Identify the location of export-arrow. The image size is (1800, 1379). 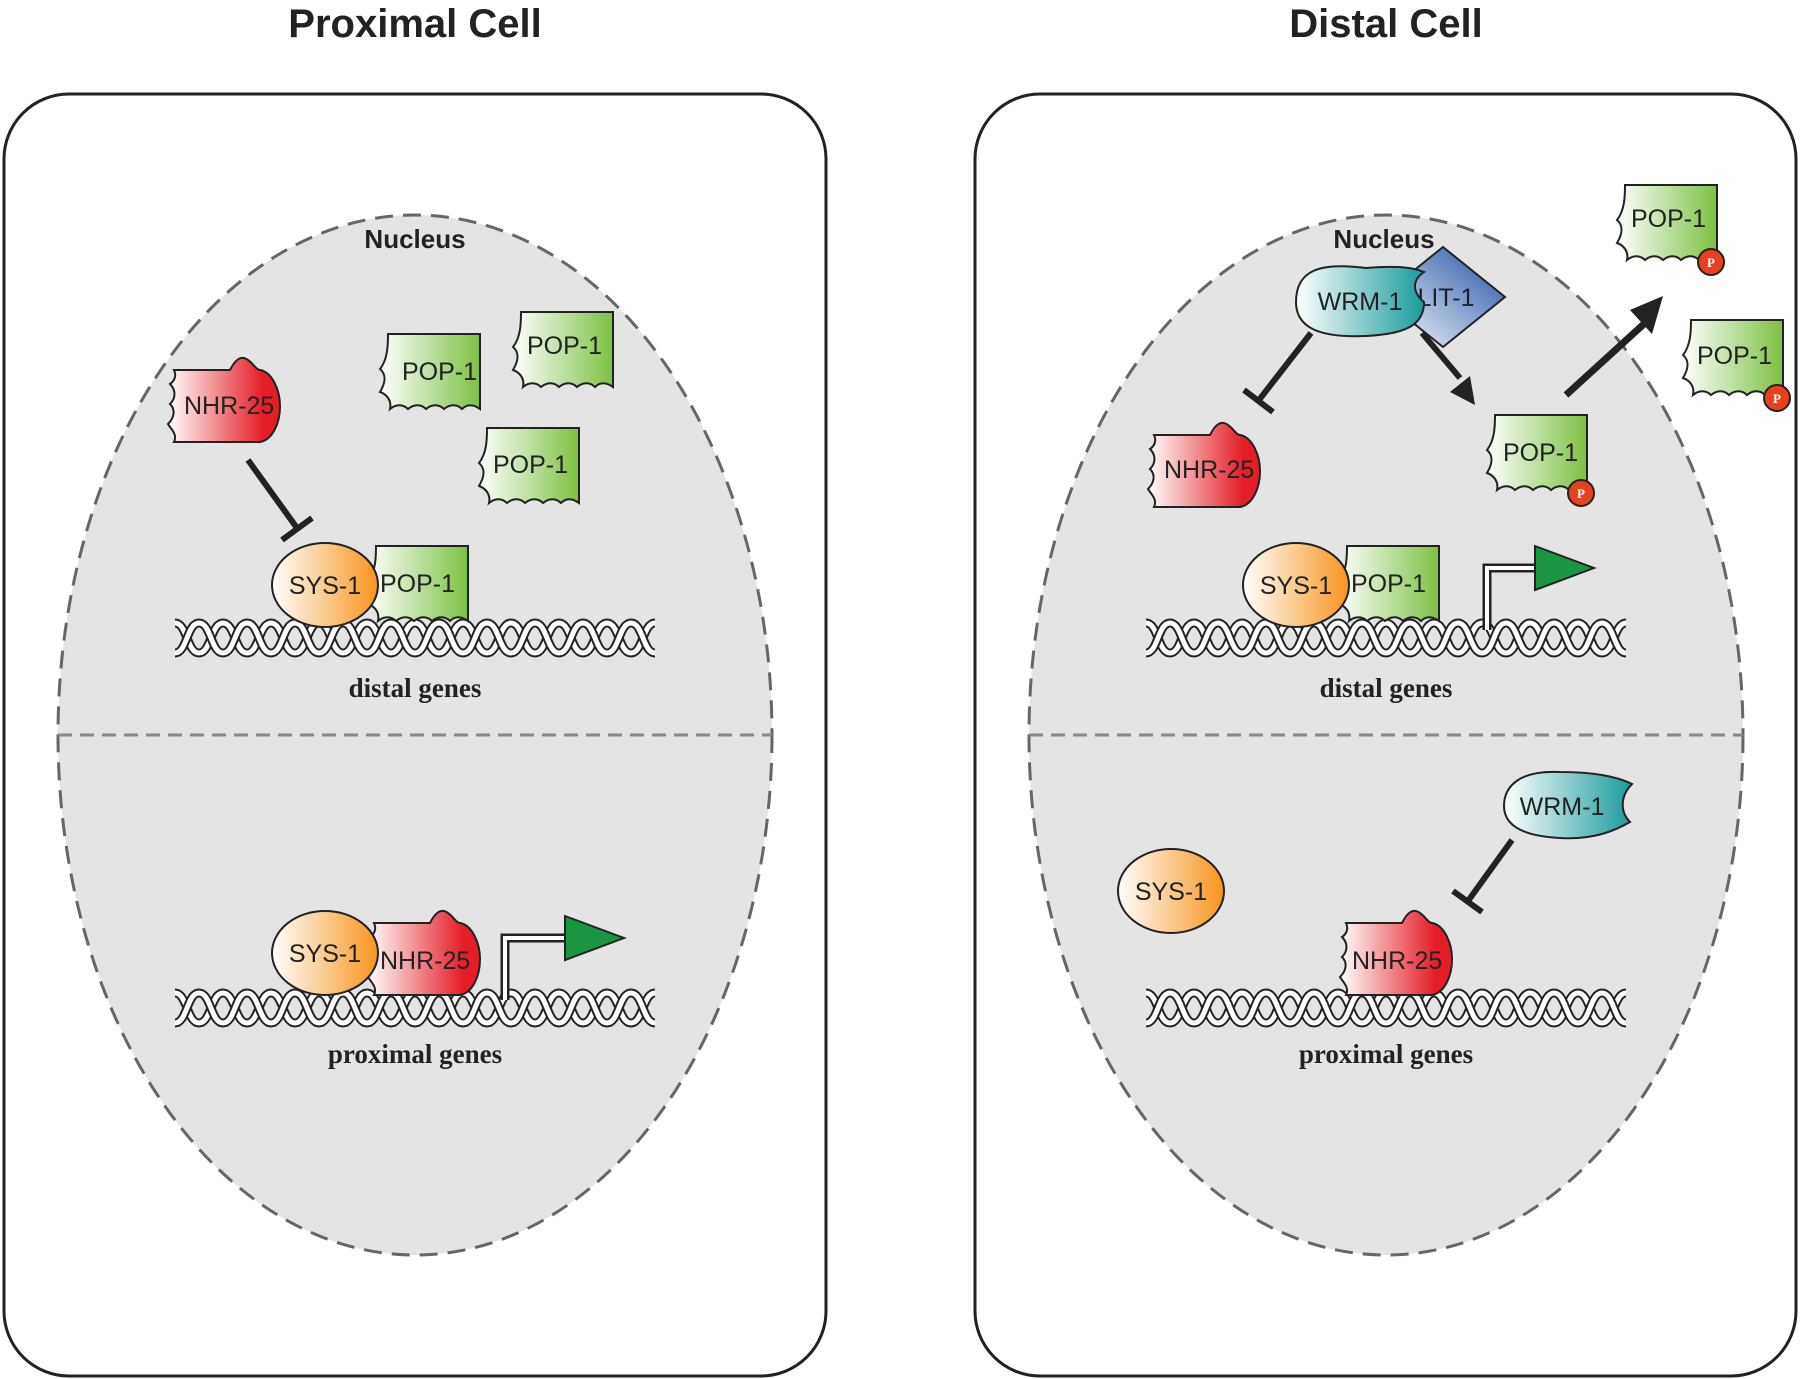
(1613, 347).